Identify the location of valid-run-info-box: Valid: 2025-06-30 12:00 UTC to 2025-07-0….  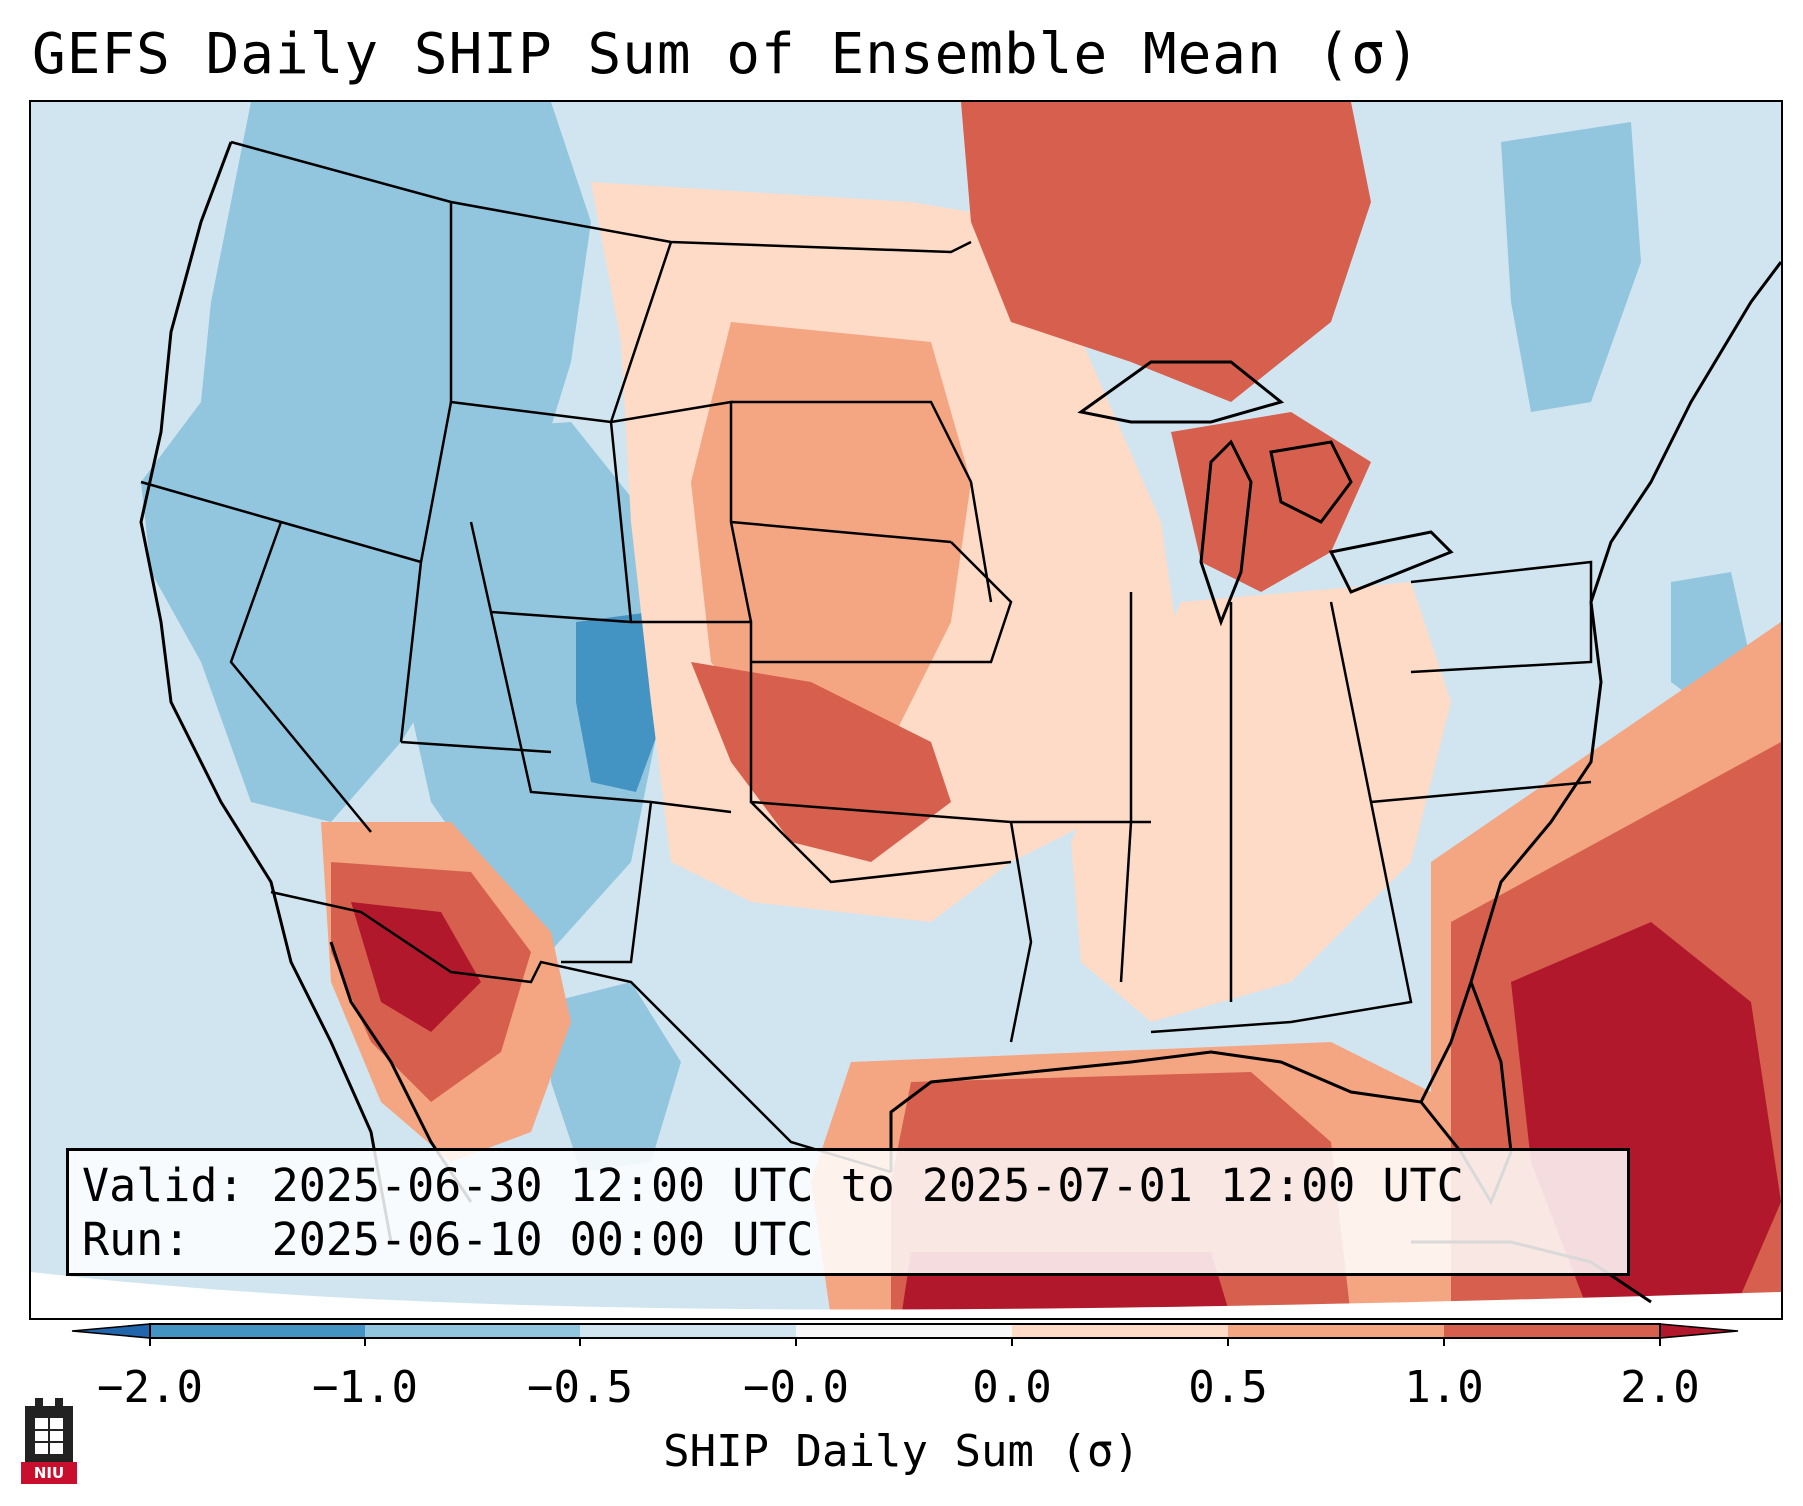
(848, 1212).